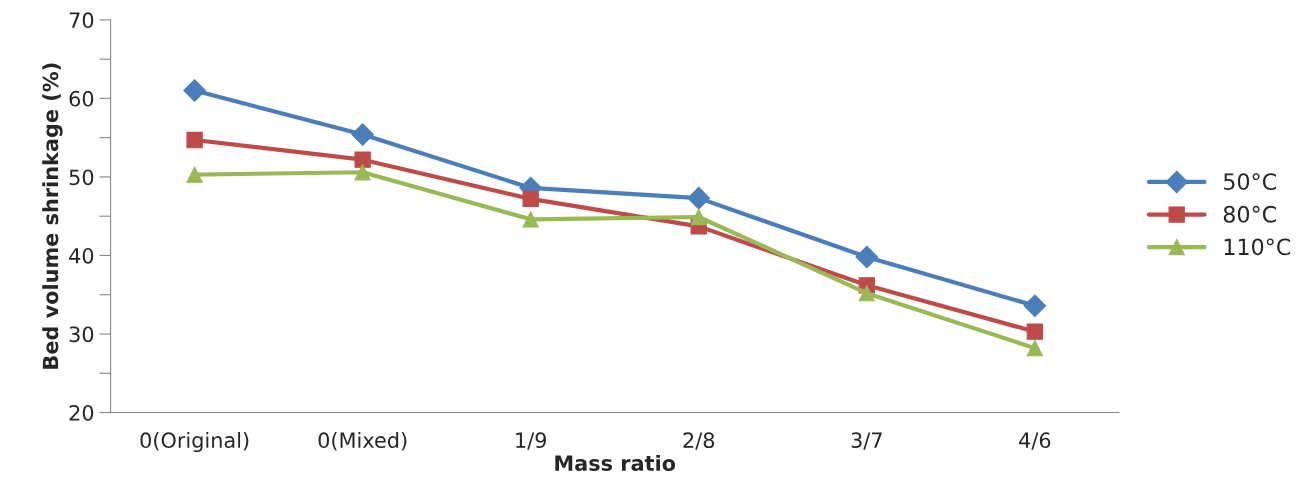 This screenshot has height=497, width=1301. What do you see at coordinates (194, 442) in the screenshot?
I see `x-tick-label: 0(Original)` at bounding box center [194, 442].